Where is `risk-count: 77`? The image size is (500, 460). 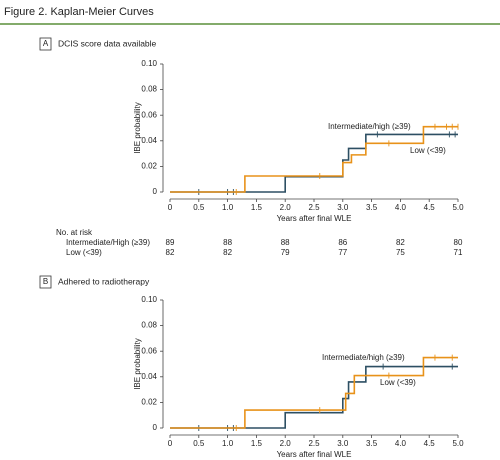
risk-count: 77 is located at coordinates (342, 252).